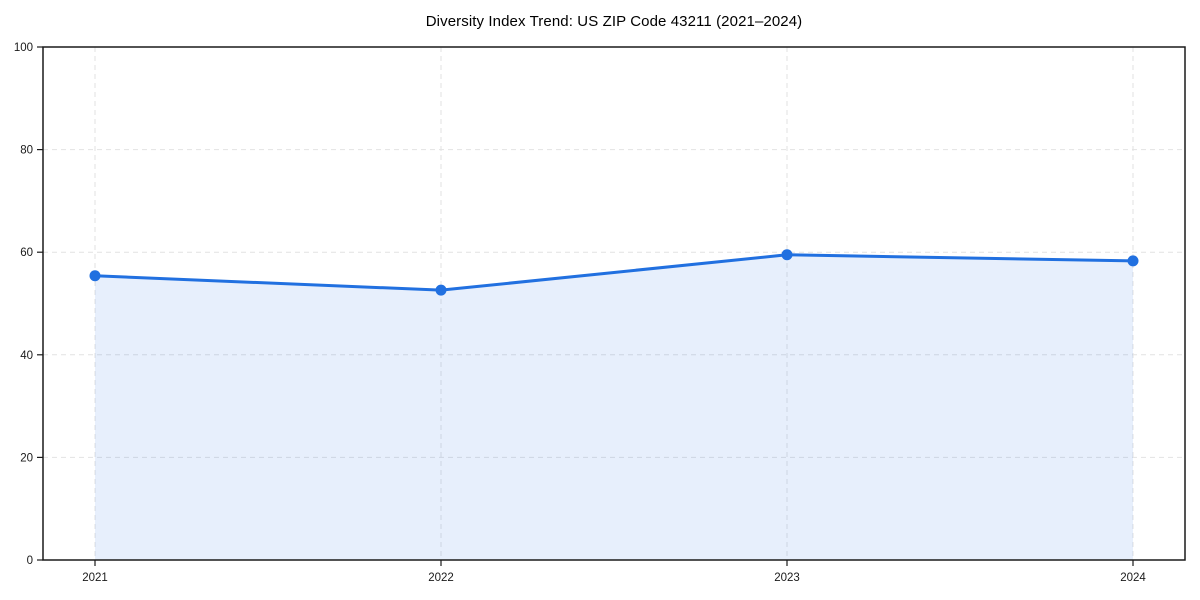  What do you see at coordinates (26, 356) in the screenshot?
I see `y-tick-label: 40` at bounding box center [26, 356].